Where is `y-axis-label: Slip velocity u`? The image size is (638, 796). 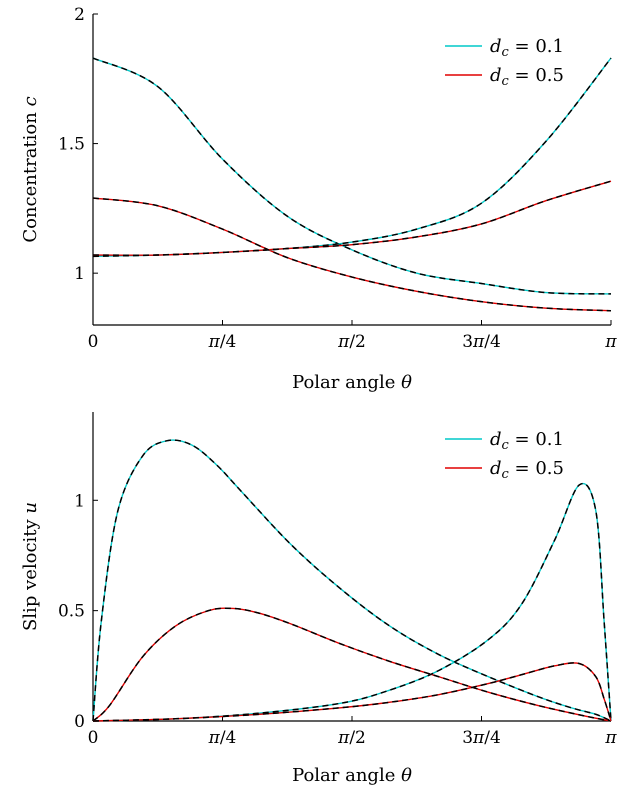
y-axis-label: Slip velocity u is located at coordinates (30, 566).